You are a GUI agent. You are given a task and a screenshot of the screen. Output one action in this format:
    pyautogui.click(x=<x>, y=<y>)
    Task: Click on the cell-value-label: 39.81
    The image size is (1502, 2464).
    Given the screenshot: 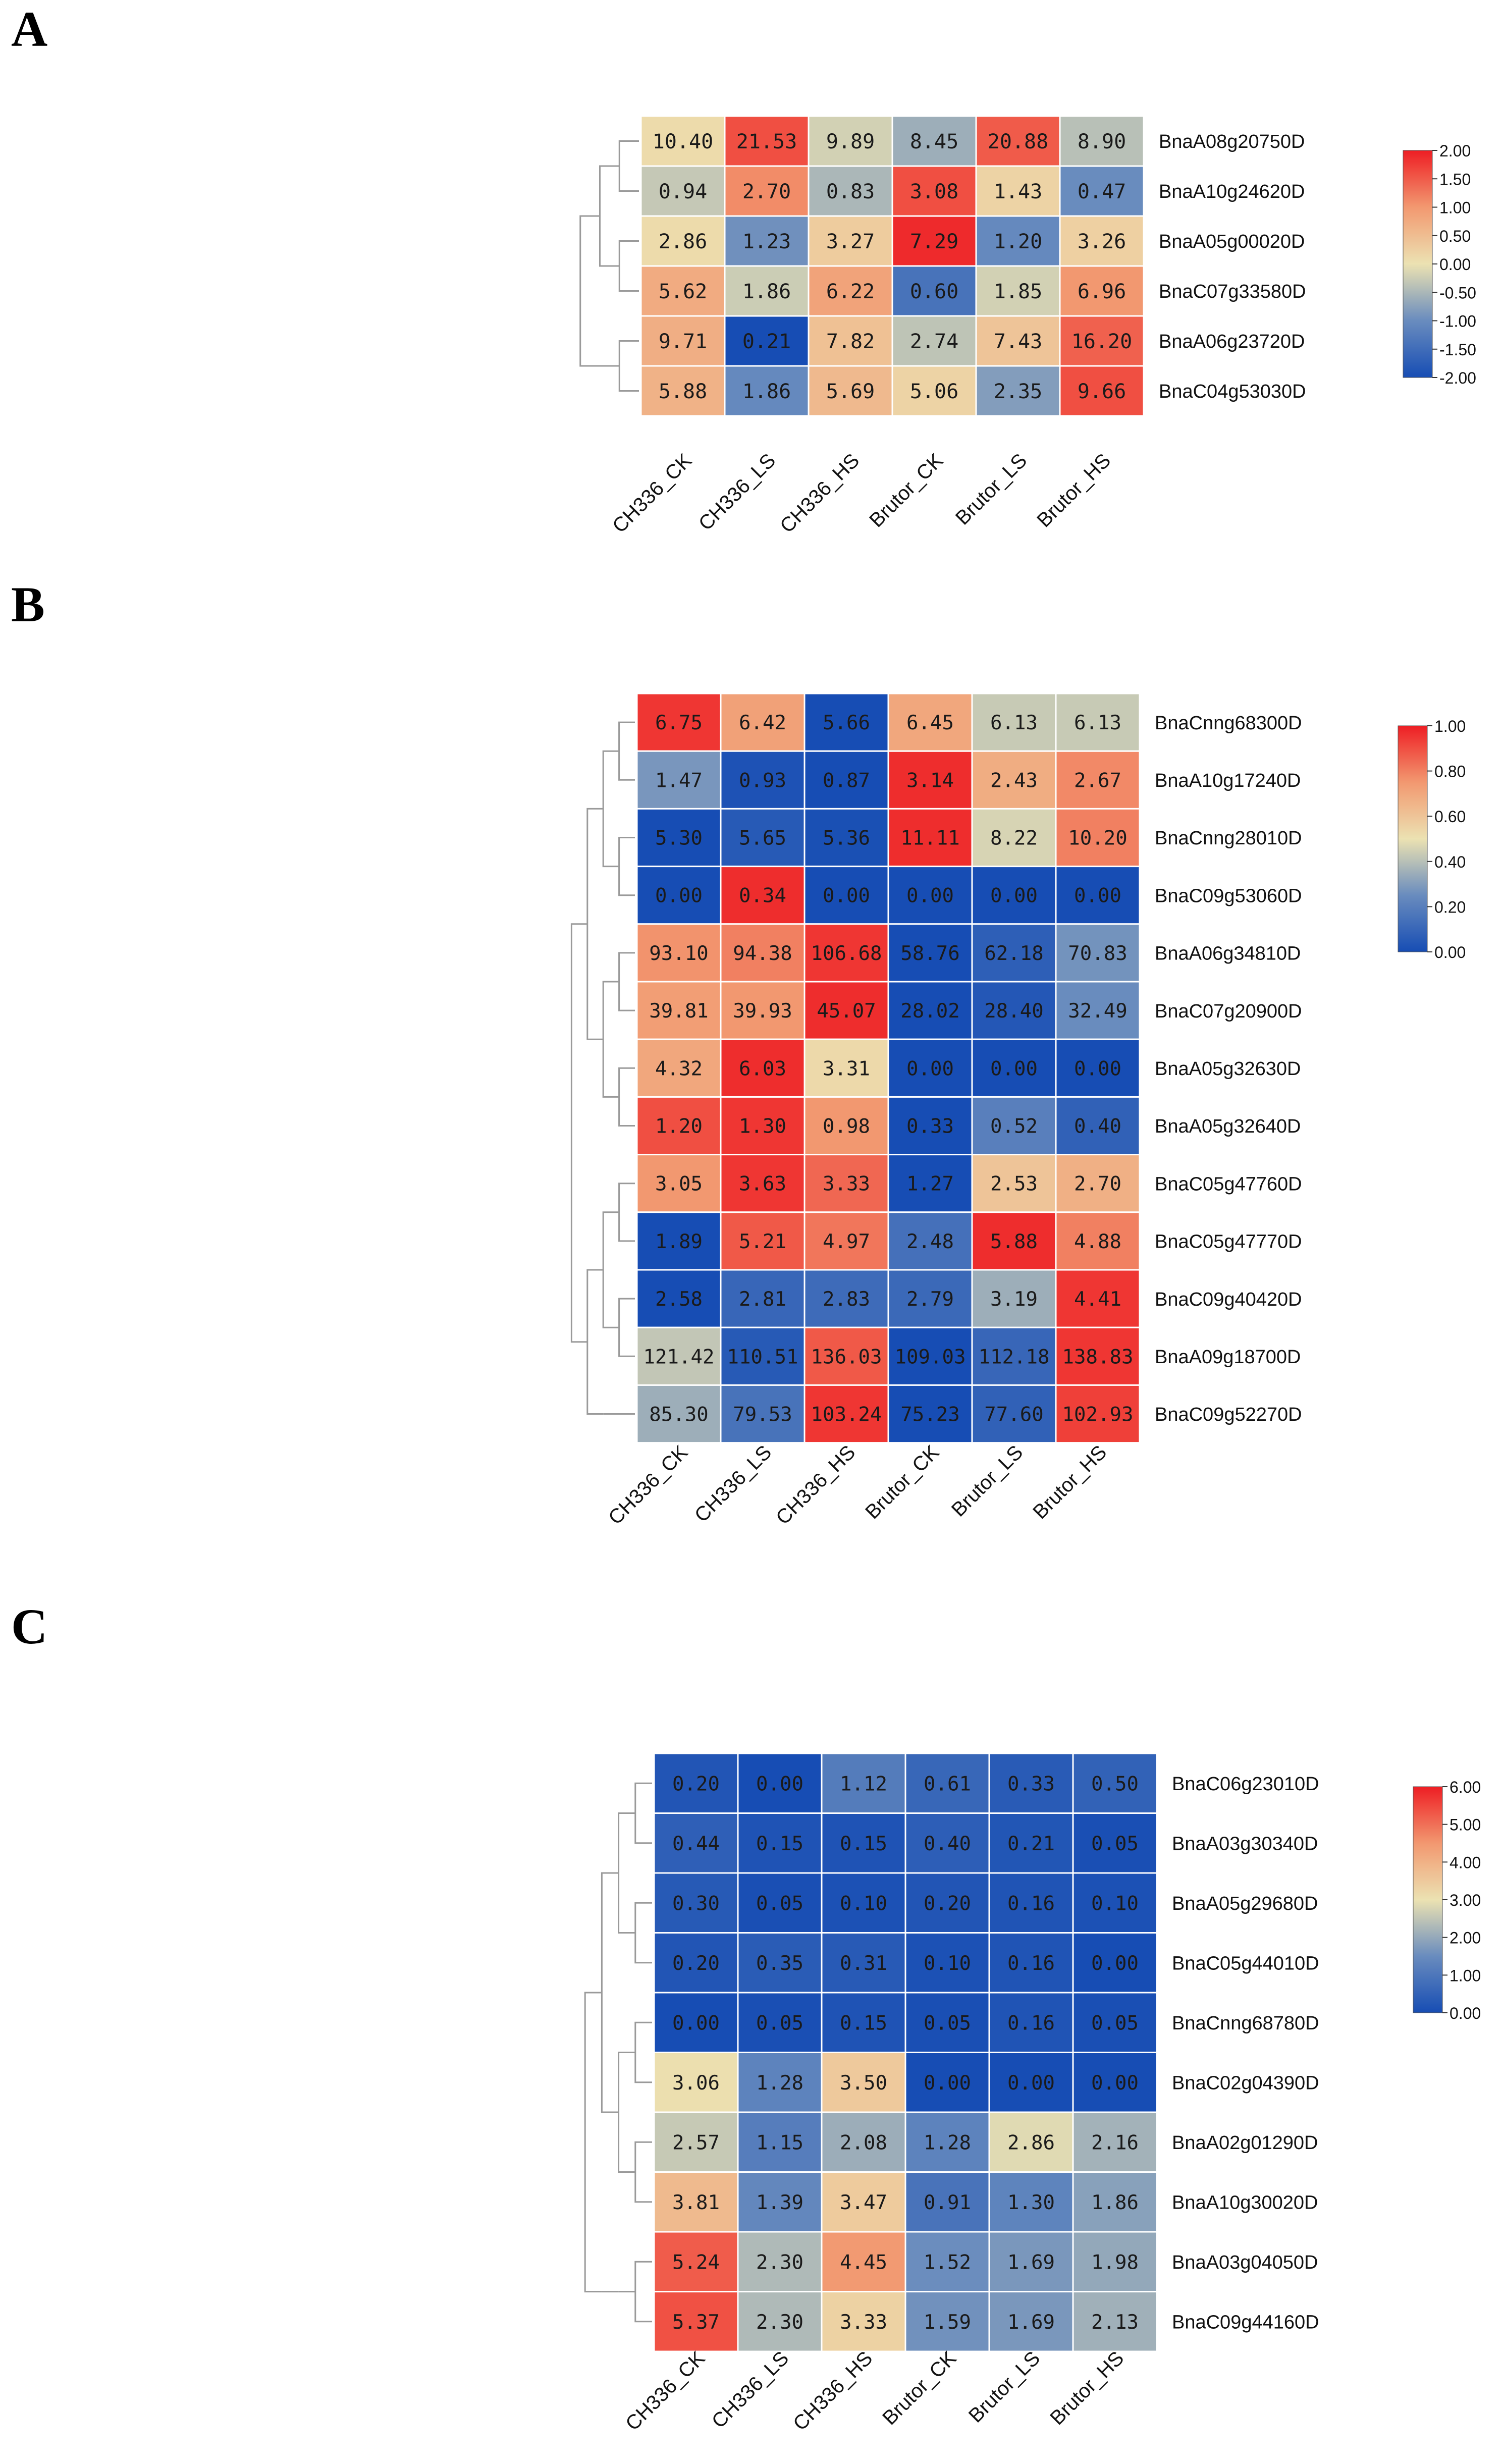 What is the action you would take?
    pyautogui.click(x=679, y=1011)
    